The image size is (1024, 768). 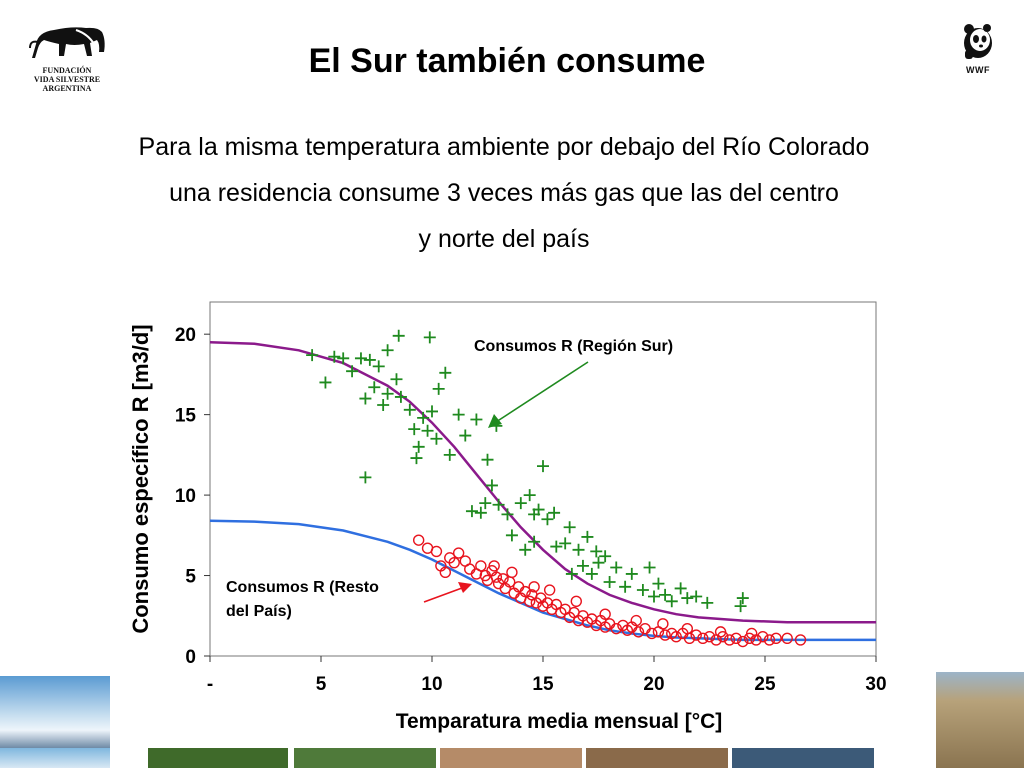 What do you see at coordinates (512, 758) in the screenshot?
I see `photo-strip` at bounding box center [512, 758].